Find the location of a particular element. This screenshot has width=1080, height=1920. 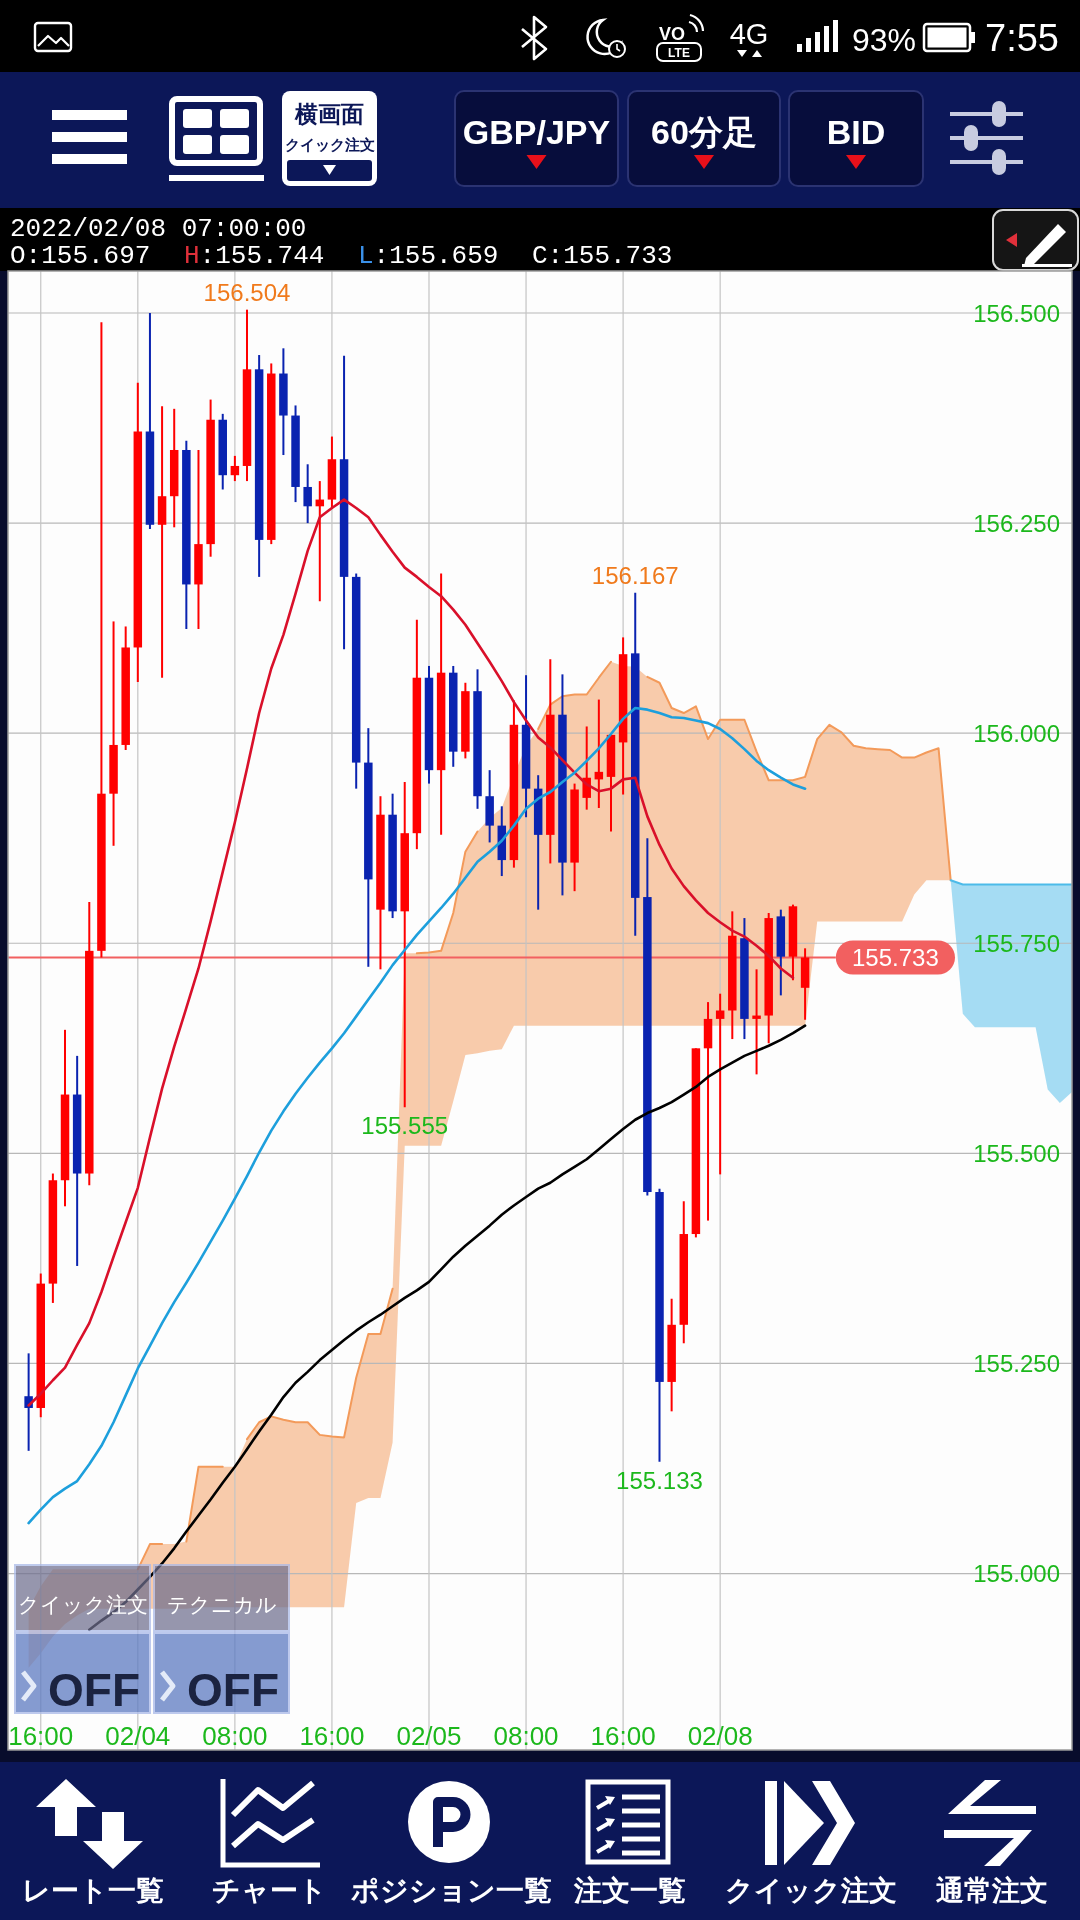

text: O:155.697 is located at coordinates (80, 256).